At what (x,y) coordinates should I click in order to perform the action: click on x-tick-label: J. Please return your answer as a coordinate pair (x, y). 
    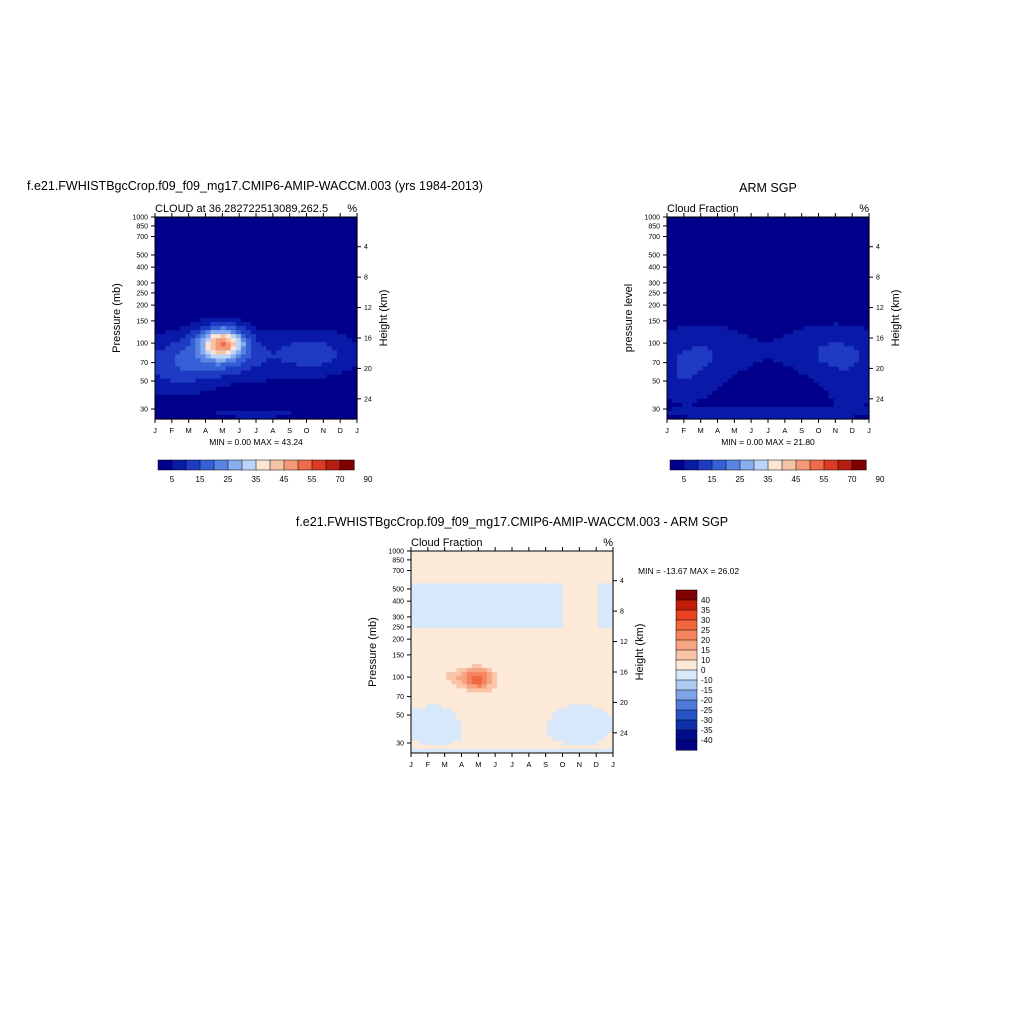
    Looking at the image, I should click on (357, 430).